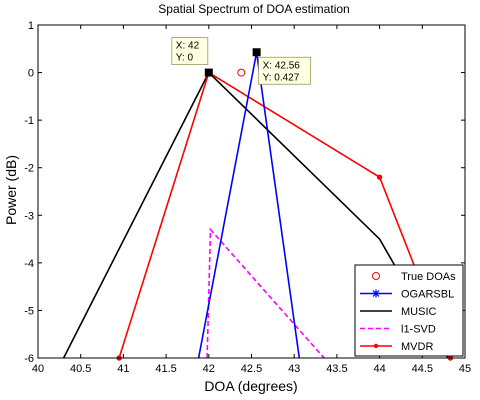 This screenshot has height=400, width=480. I want to click on x-tick-label: 45, so click(465, 369).